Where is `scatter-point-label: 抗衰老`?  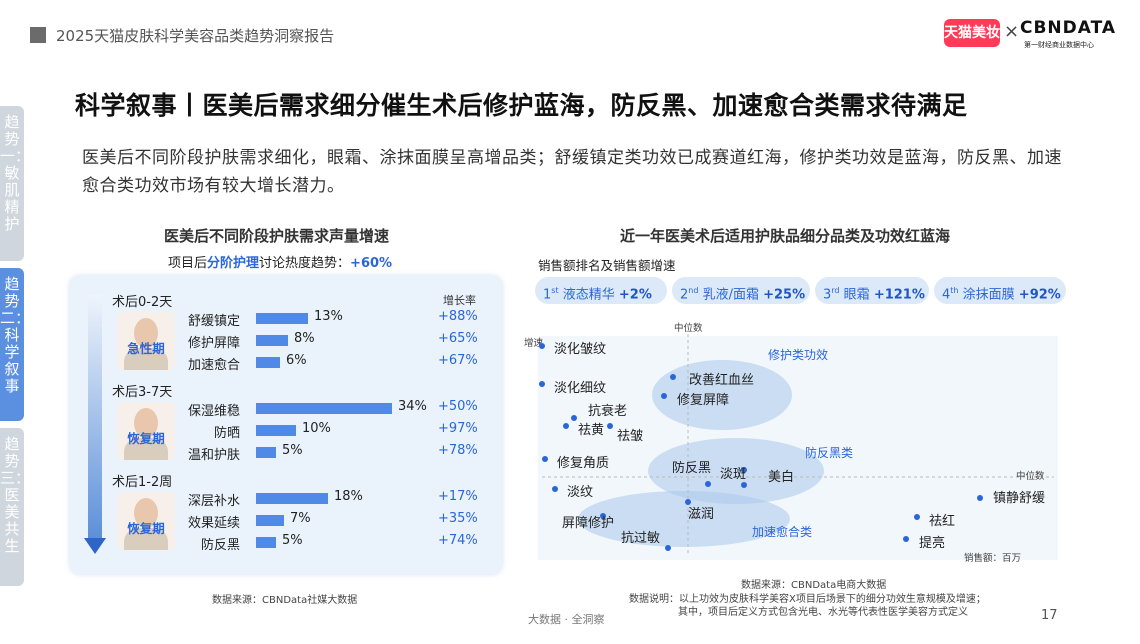 scatter-point-label: 抗衰老 is located at coordinates (608, 411).